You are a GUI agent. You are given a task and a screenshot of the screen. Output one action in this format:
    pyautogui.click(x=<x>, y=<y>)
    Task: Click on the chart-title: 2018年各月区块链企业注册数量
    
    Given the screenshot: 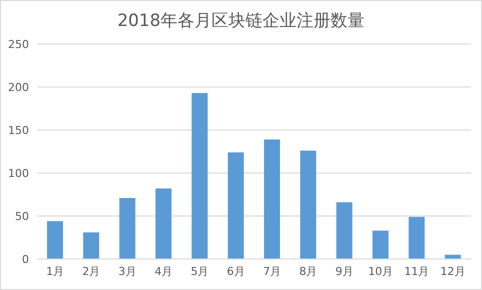 What is the action you would take?
    pyautogui.click(x=241, y=21)
    